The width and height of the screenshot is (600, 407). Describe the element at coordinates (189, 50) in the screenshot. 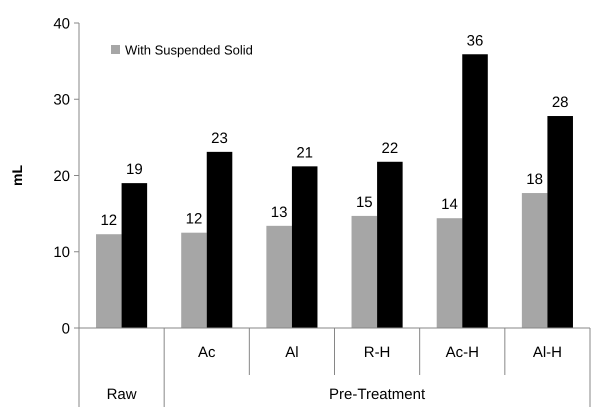

I see `legend-label: With Suspended Solid` at that location.